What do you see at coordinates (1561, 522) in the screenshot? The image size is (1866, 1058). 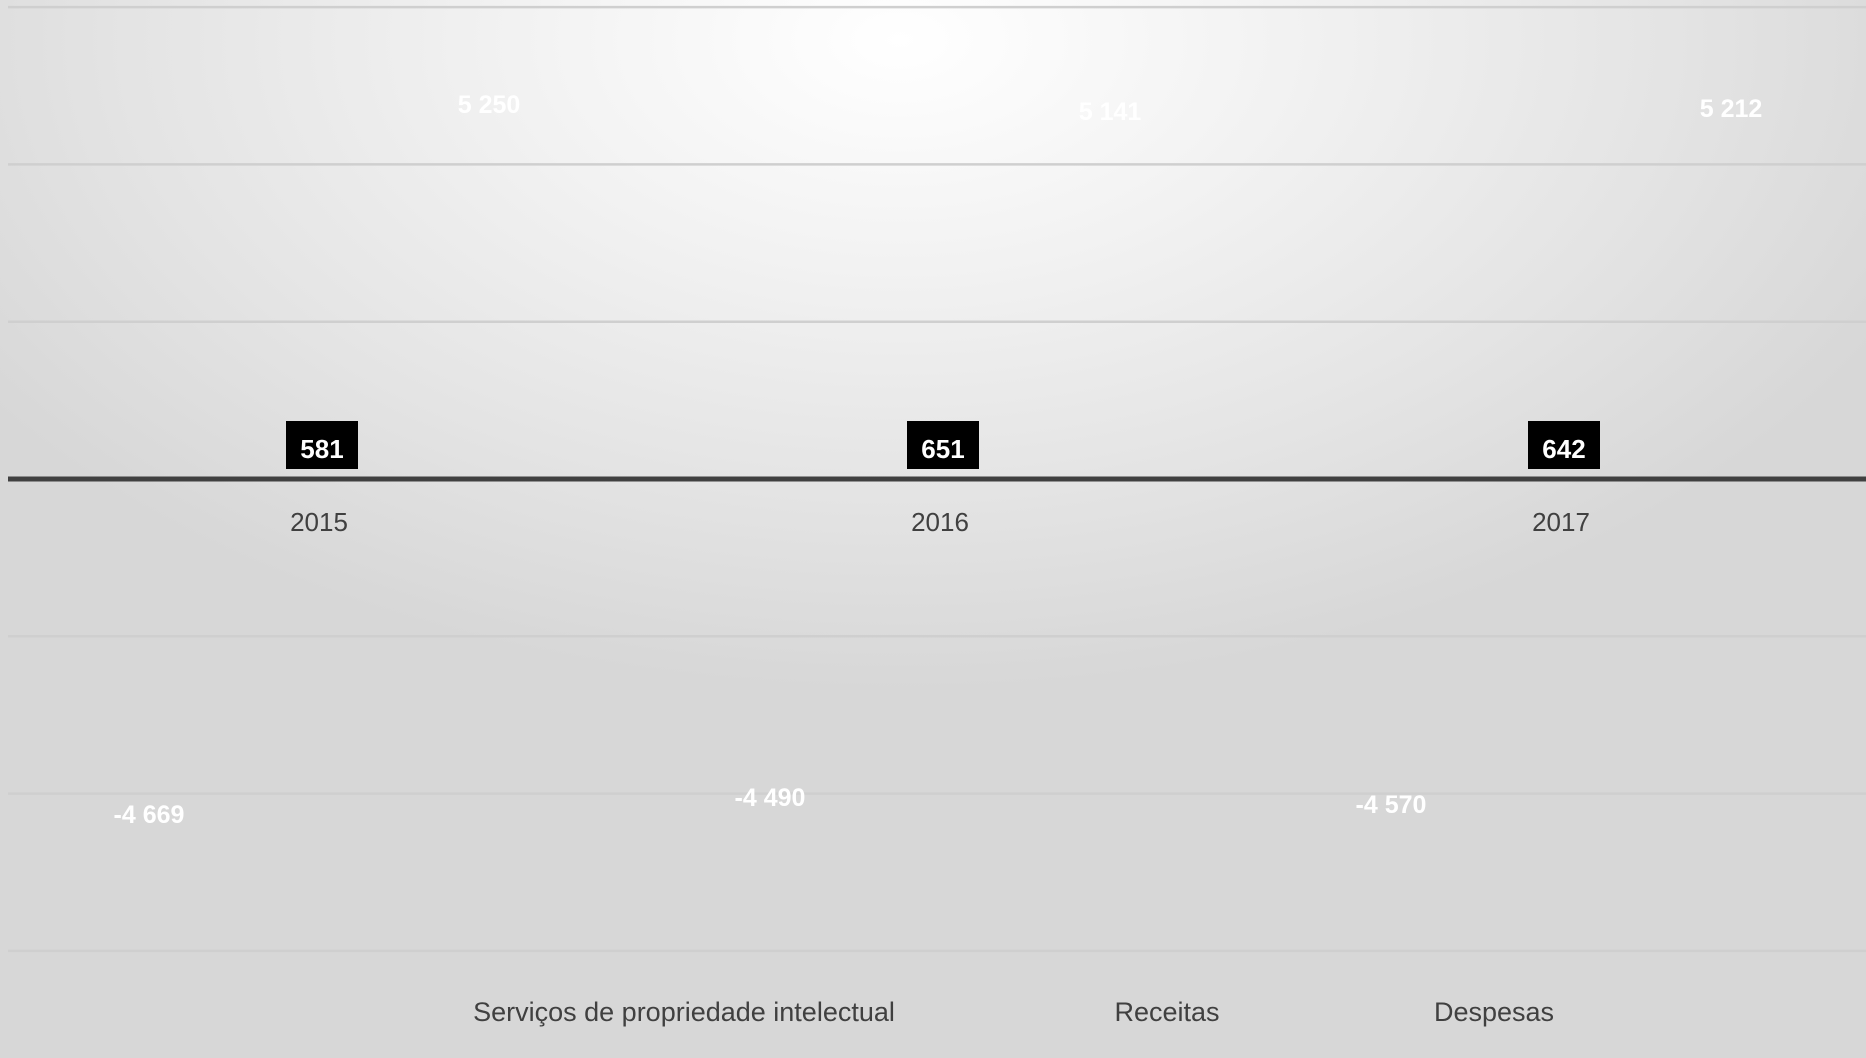 I see `category-label-2017: 2017` at bounding box center [1561, 522].